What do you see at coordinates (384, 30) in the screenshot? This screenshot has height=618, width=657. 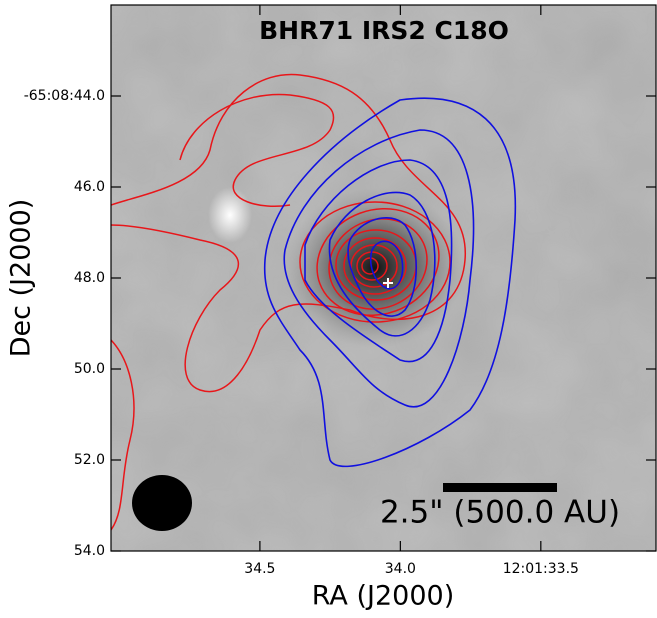 I see `chart-title: BHR71 IRS2 C18O` at bounding box center [384, 30].